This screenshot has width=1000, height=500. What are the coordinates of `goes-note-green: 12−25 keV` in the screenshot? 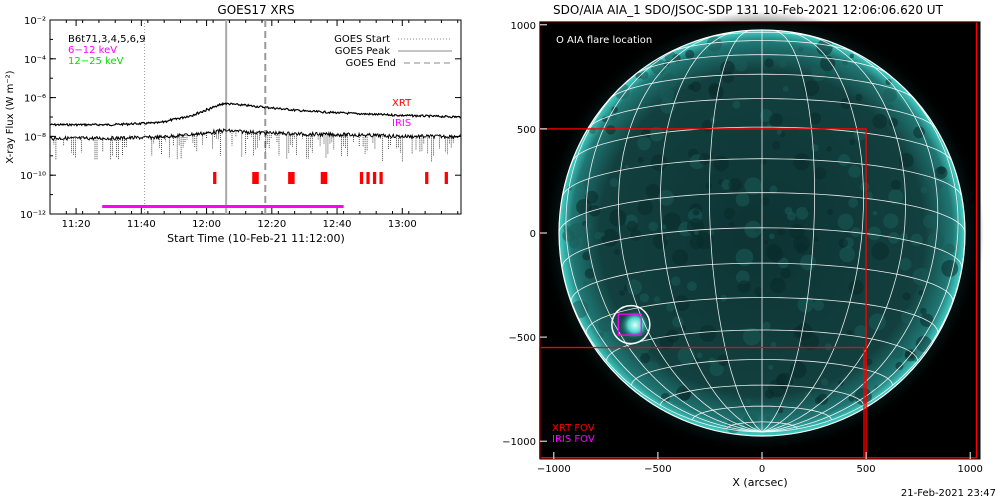 It's located at (96, 61).